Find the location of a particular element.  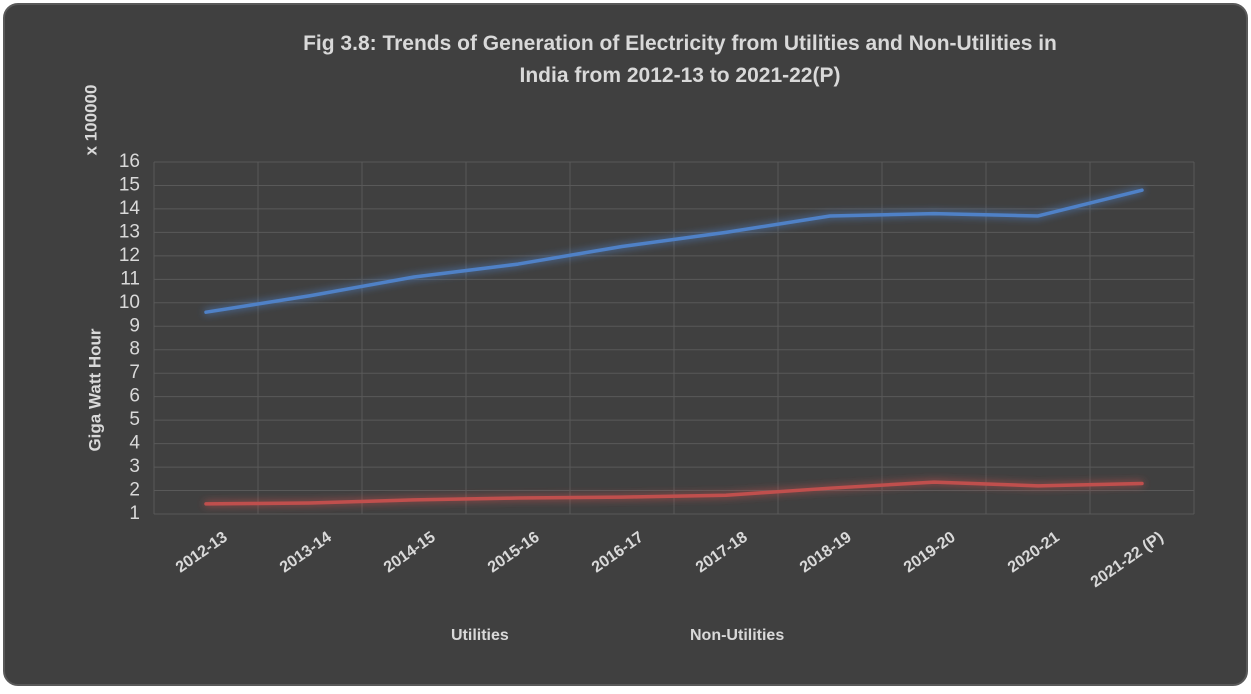

y-tick-label: 12 is located at coordinates (129, 255).